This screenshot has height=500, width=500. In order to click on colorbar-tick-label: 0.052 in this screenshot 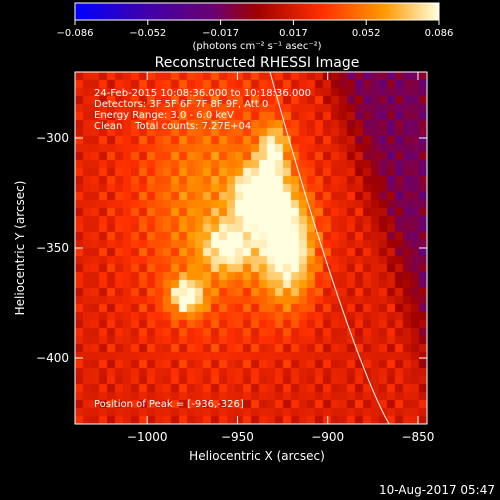, I will do `click(366, 33)`.